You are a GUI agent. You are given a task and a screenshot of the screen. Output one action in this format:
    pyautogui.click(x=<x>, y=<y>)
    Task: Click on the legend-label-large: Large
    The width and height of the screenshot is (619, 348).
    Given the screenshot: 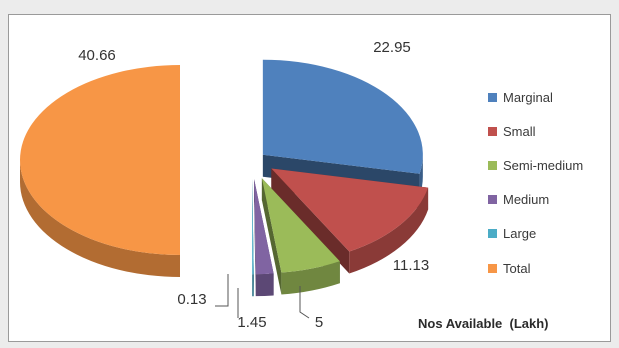 What is the action you would take?
    pyautogui.click(x=520, y=234)
    